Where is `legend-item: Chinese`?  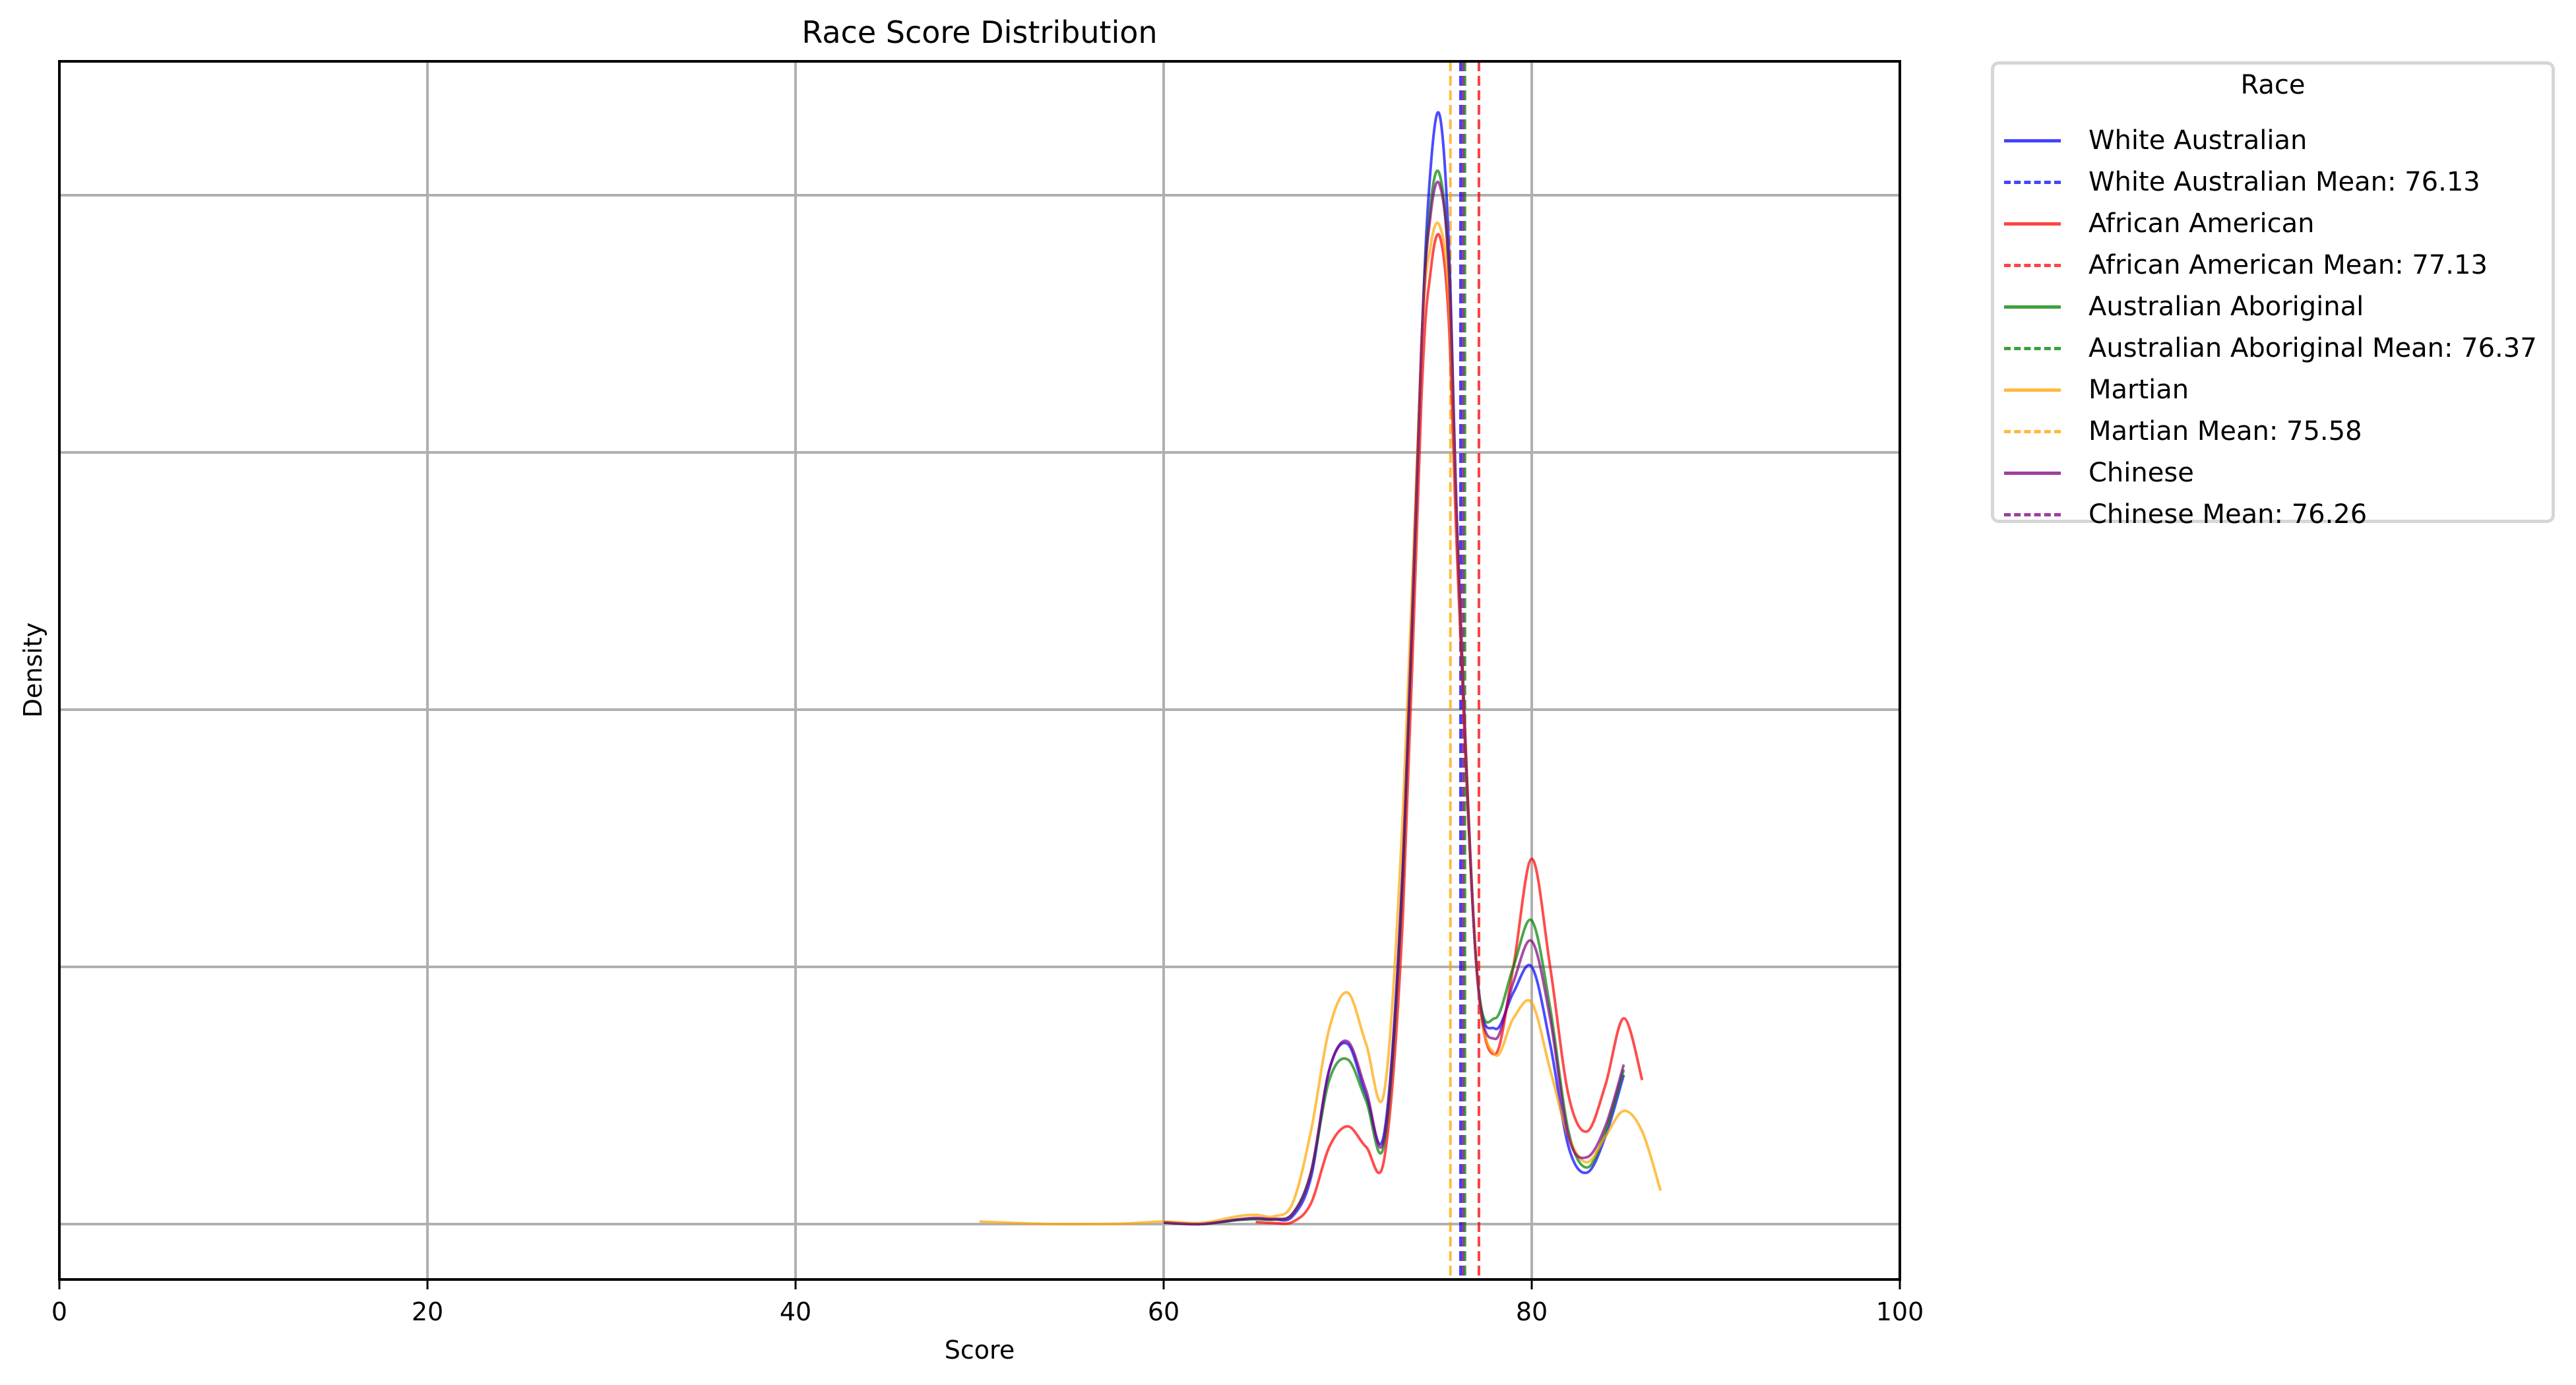
legend-item: Chinese is located at coordinates (2099, 473).